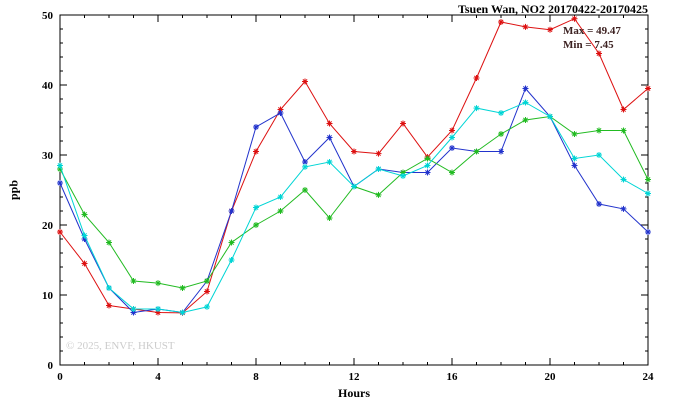 Image resolution: width=674 pixels, height=409 pixels. I want to click on chart-title: Tsuen Wan, NO2 20170422-20170425, so click(552, 9).